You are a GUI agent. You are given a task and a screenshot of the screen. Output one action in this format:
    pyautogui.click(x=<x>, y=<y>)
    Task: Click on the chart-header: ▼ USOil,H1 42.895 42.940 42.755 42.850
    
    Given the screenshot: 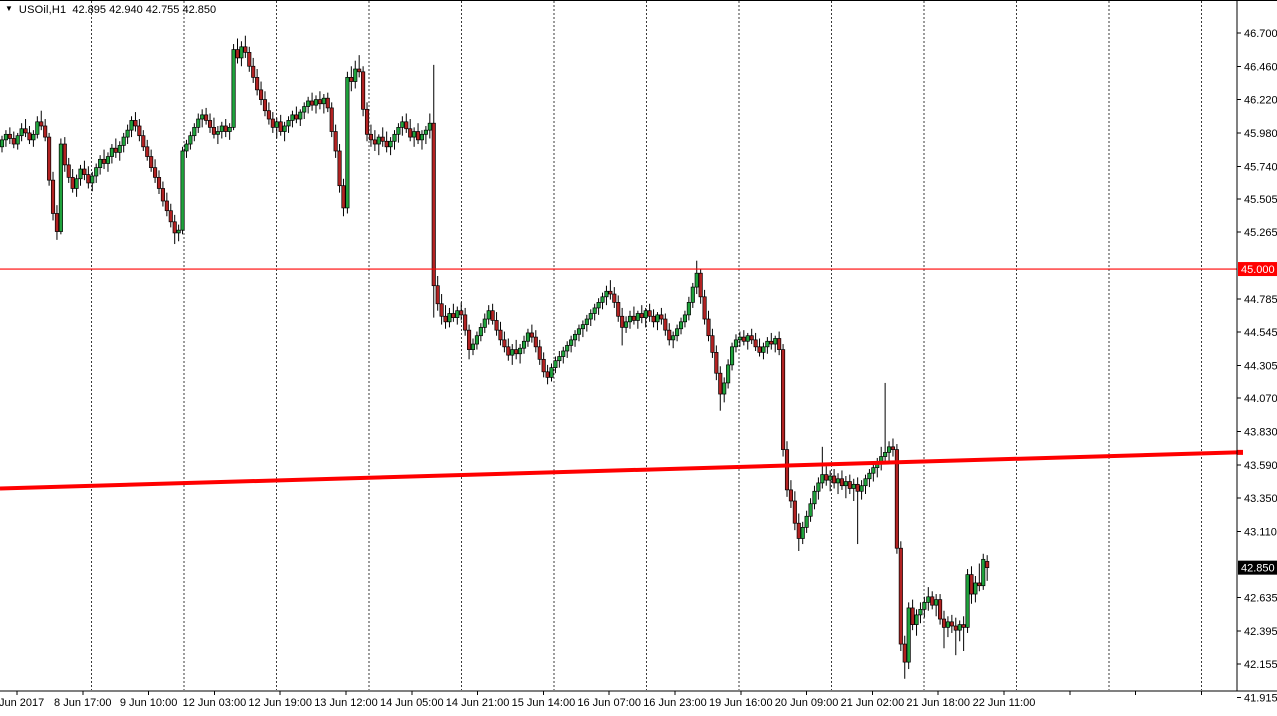 What is the action you would take?
    pyautogui.click(x=110, y=10)
    